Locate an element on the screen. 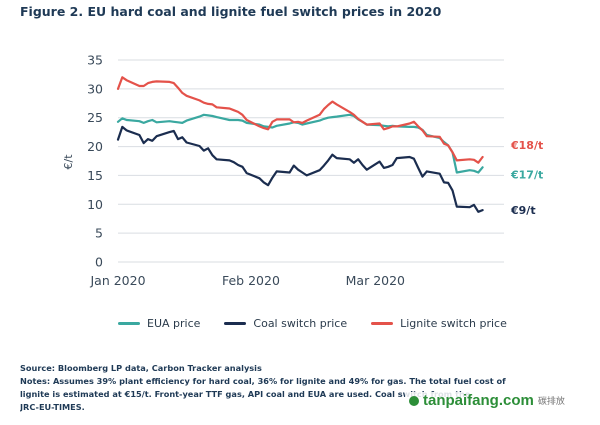  legend-swatch-eua is located at coordinates (129, 323).